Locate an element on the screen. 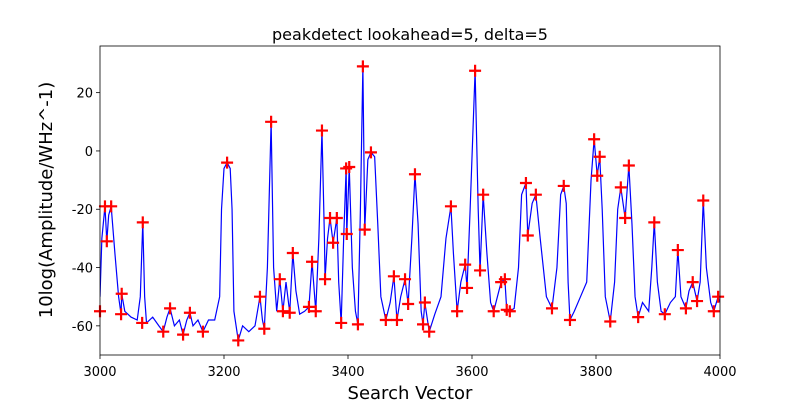  y-tick-label: -60 is located at coordinates (82, 327).